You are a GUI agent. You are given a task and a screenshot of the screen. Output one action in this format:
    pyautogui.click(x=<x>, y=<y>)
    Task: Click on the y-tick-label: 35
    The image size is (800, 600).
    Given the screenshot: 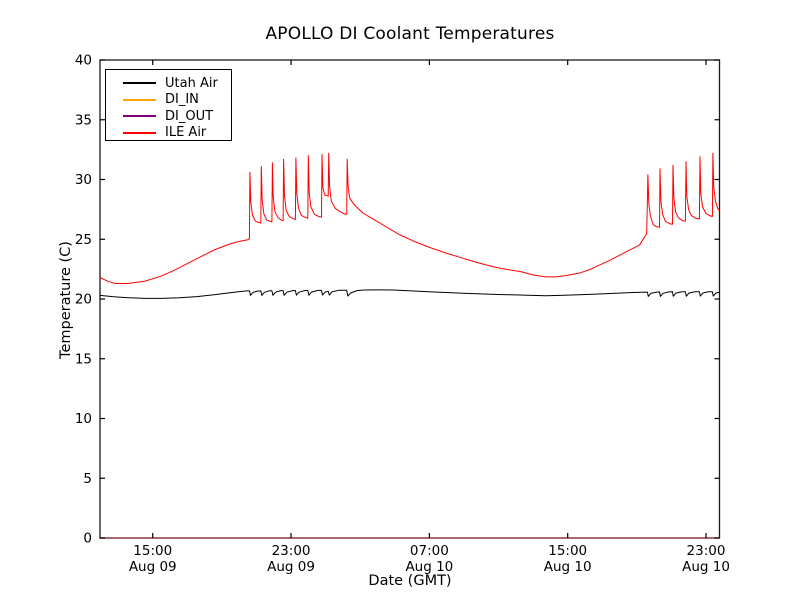 What is the action you would take?
    pyautogui.click(x=83, y=120)
    